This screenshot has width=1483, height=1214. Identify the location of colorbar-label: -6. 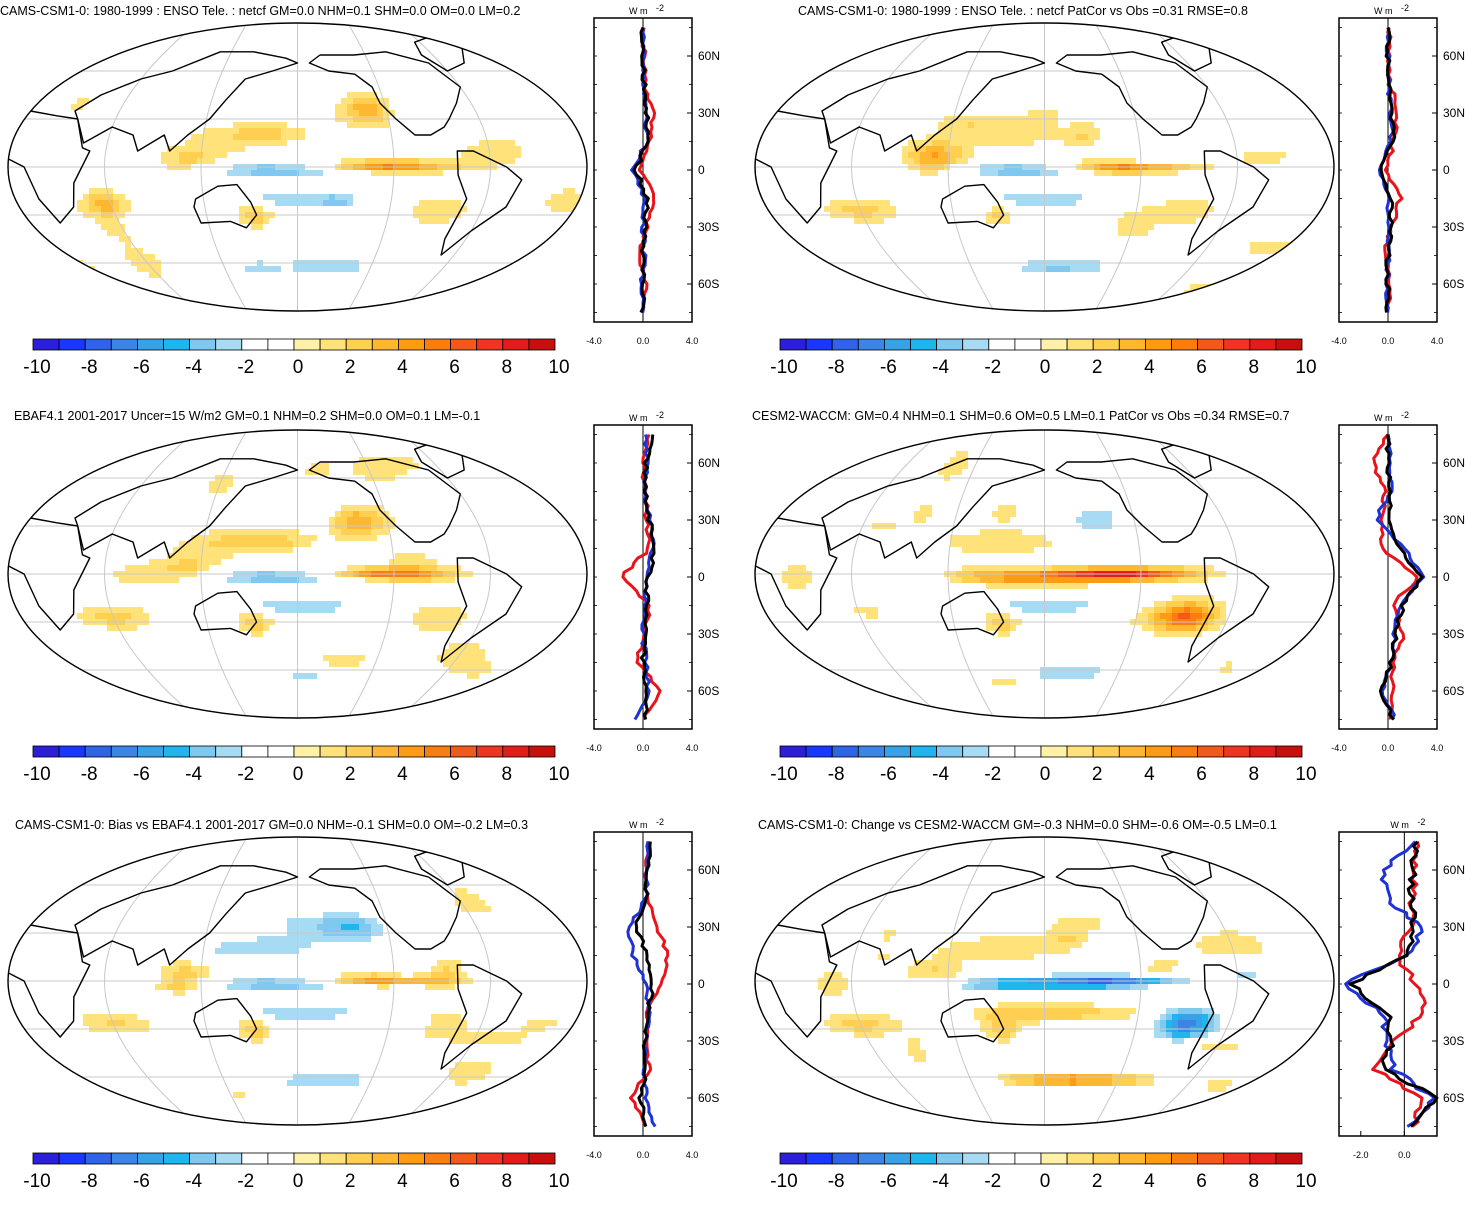
(888, 1181).